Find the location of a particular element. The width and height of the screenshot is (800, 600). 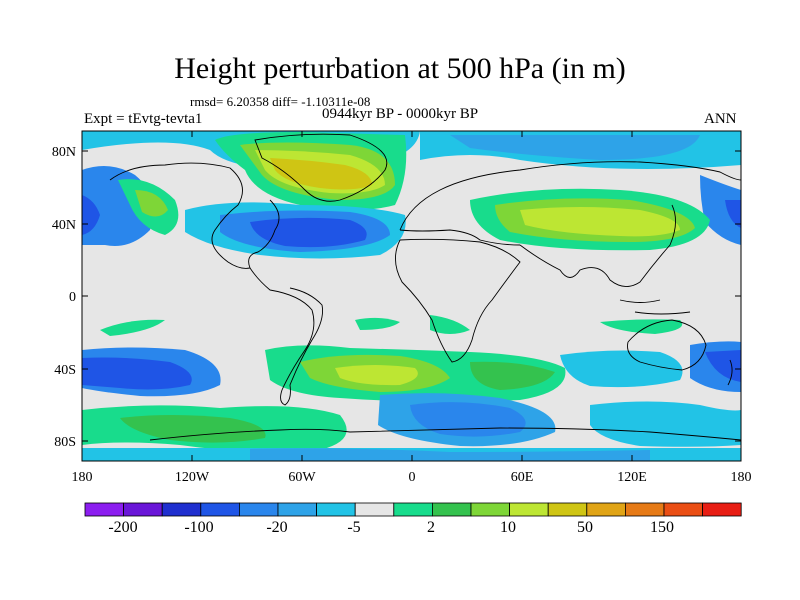

lon-tick-label: 120W is located at coordinates (192, 477).